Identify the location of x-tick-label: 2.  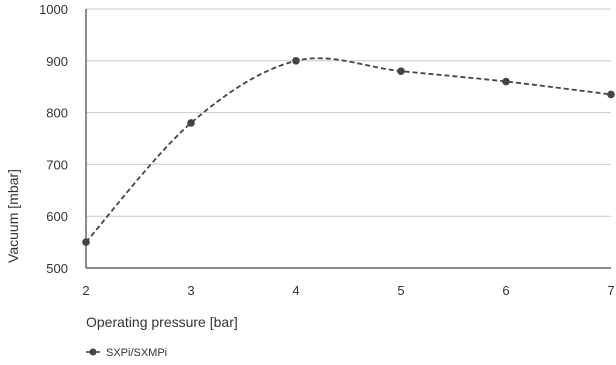
(85, 290).